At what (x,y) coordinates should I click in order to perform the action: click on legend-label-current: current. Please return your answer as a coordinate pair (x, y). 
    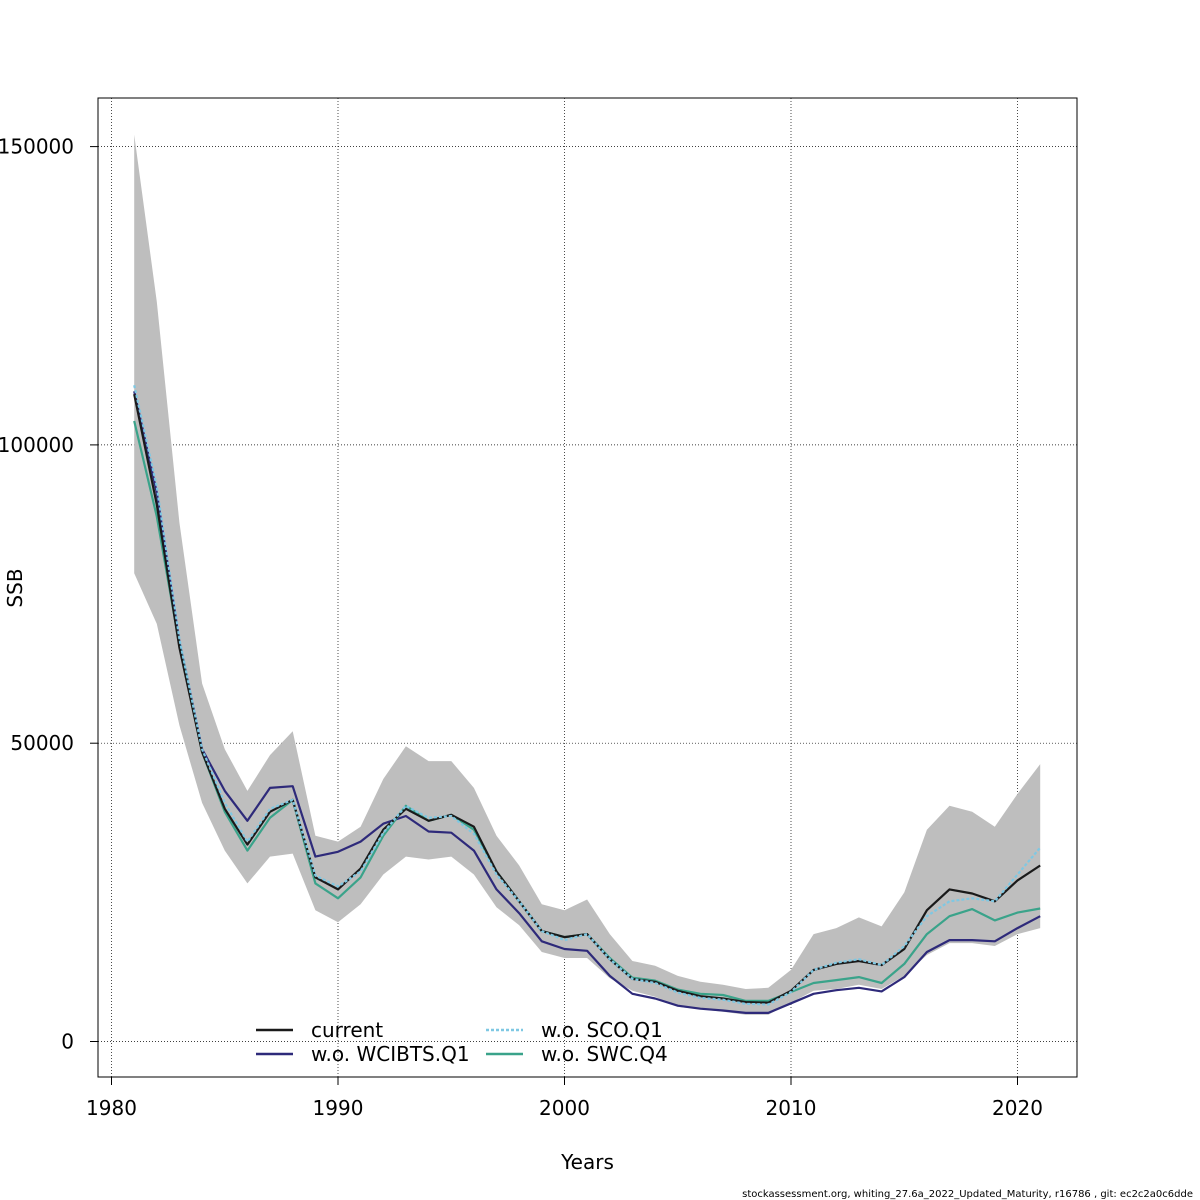
    Looking at the image, I should click on (347, 1030).